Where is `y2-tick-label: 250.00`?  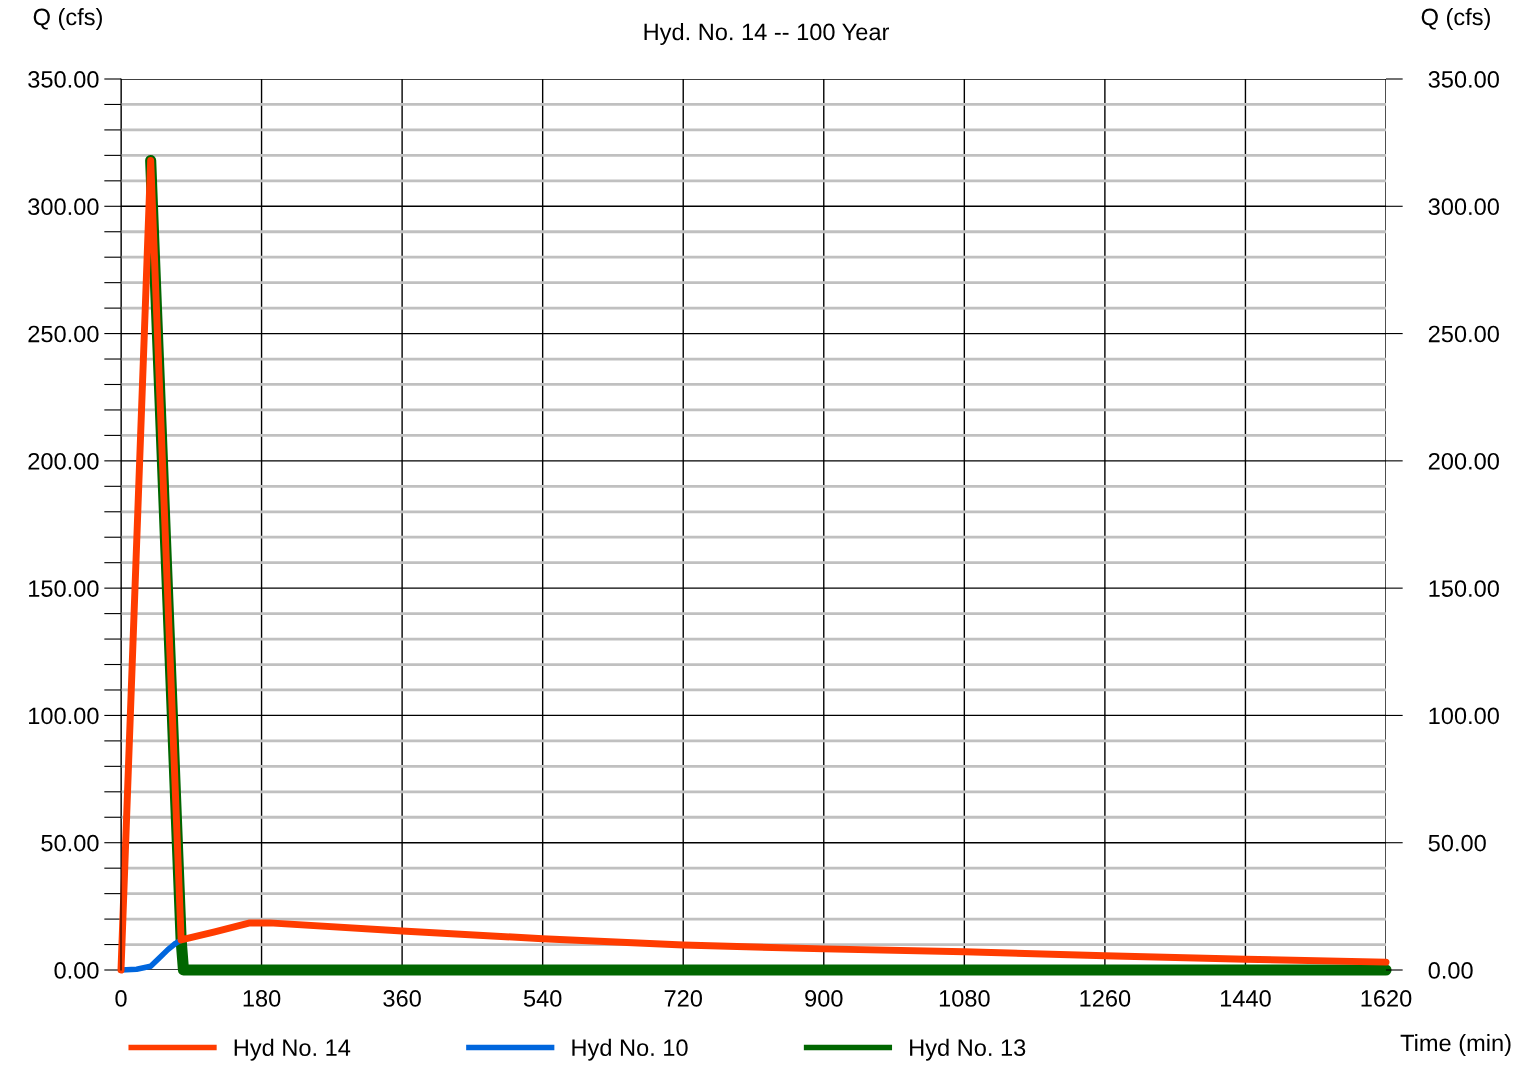
y2-tick-label: 250.00 is located at coordinates (1463, 334).